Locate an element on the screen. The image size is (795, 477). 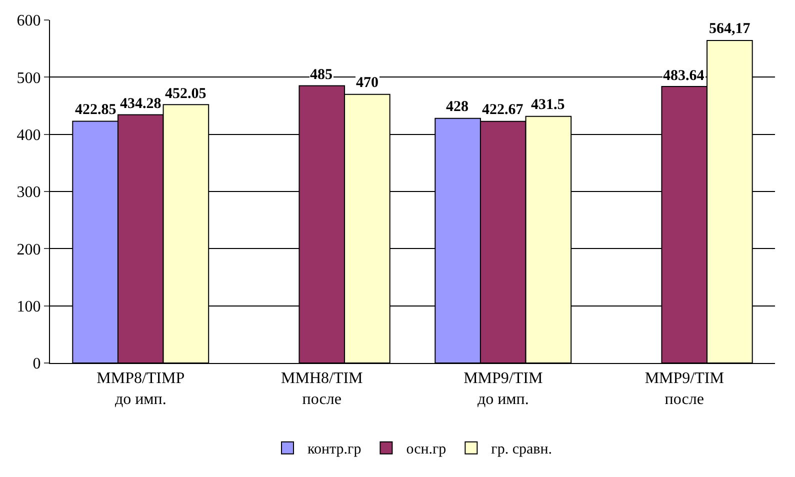
y-tick-label: 400 is located at coordinates (28, 135).